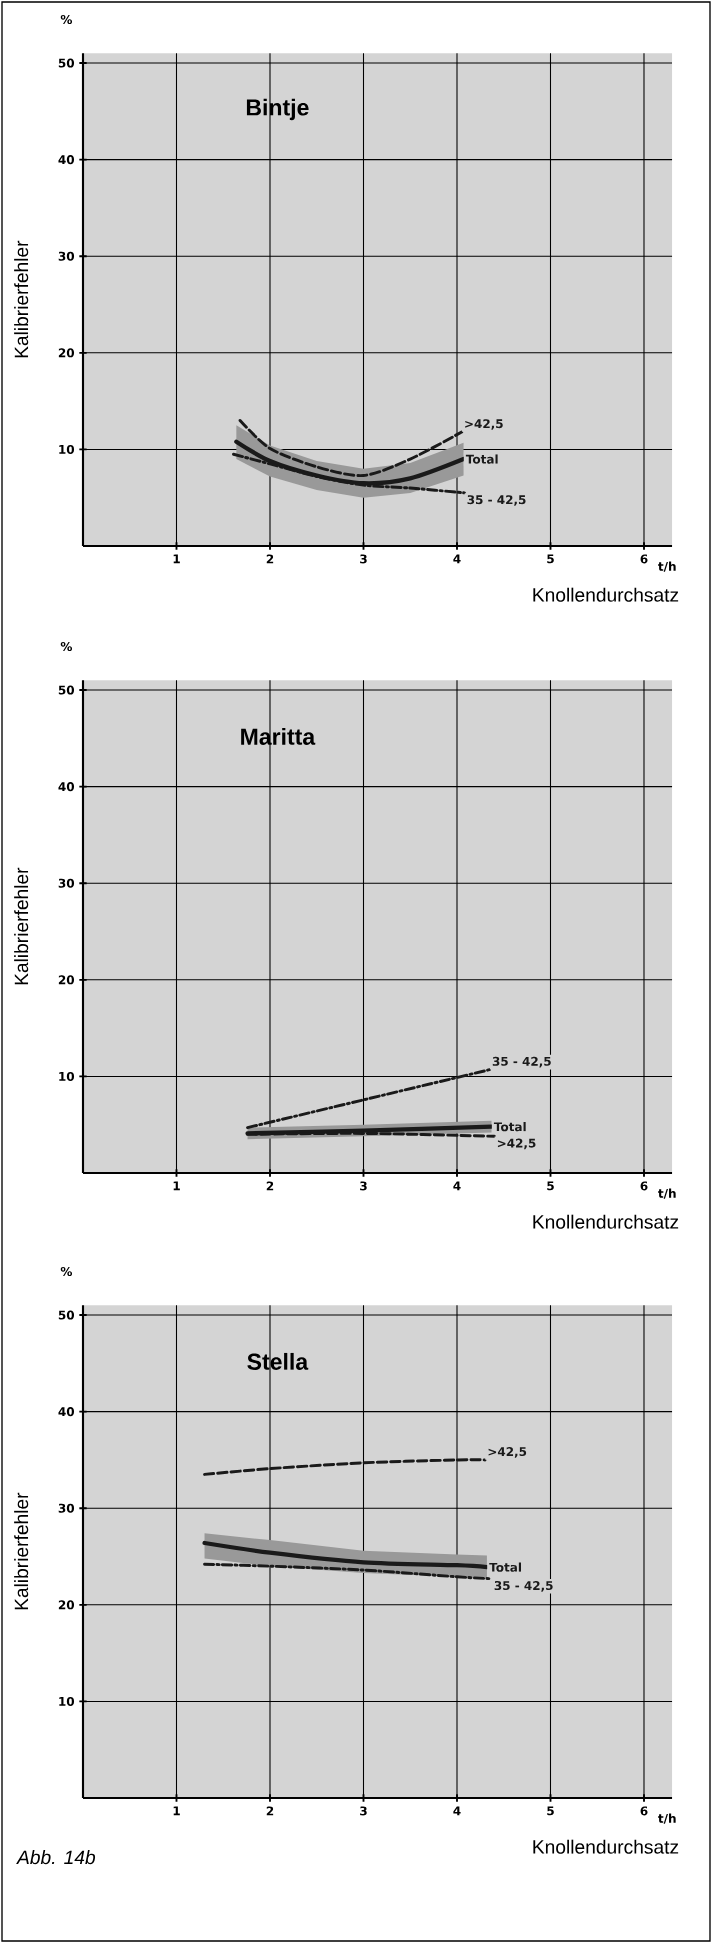 The height and width of the screenshot is (1943, 712). I want to click on text: Maritta, so click(278, 736).